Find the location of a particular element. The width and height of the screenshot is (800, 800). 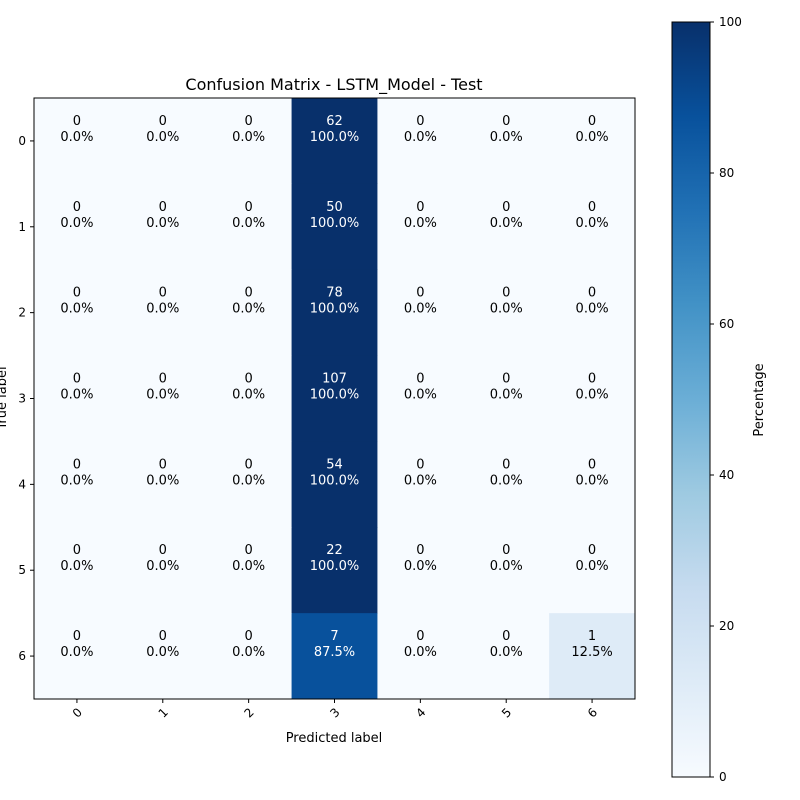

x-tick-label: 3 is located at coordinates (334, 712).